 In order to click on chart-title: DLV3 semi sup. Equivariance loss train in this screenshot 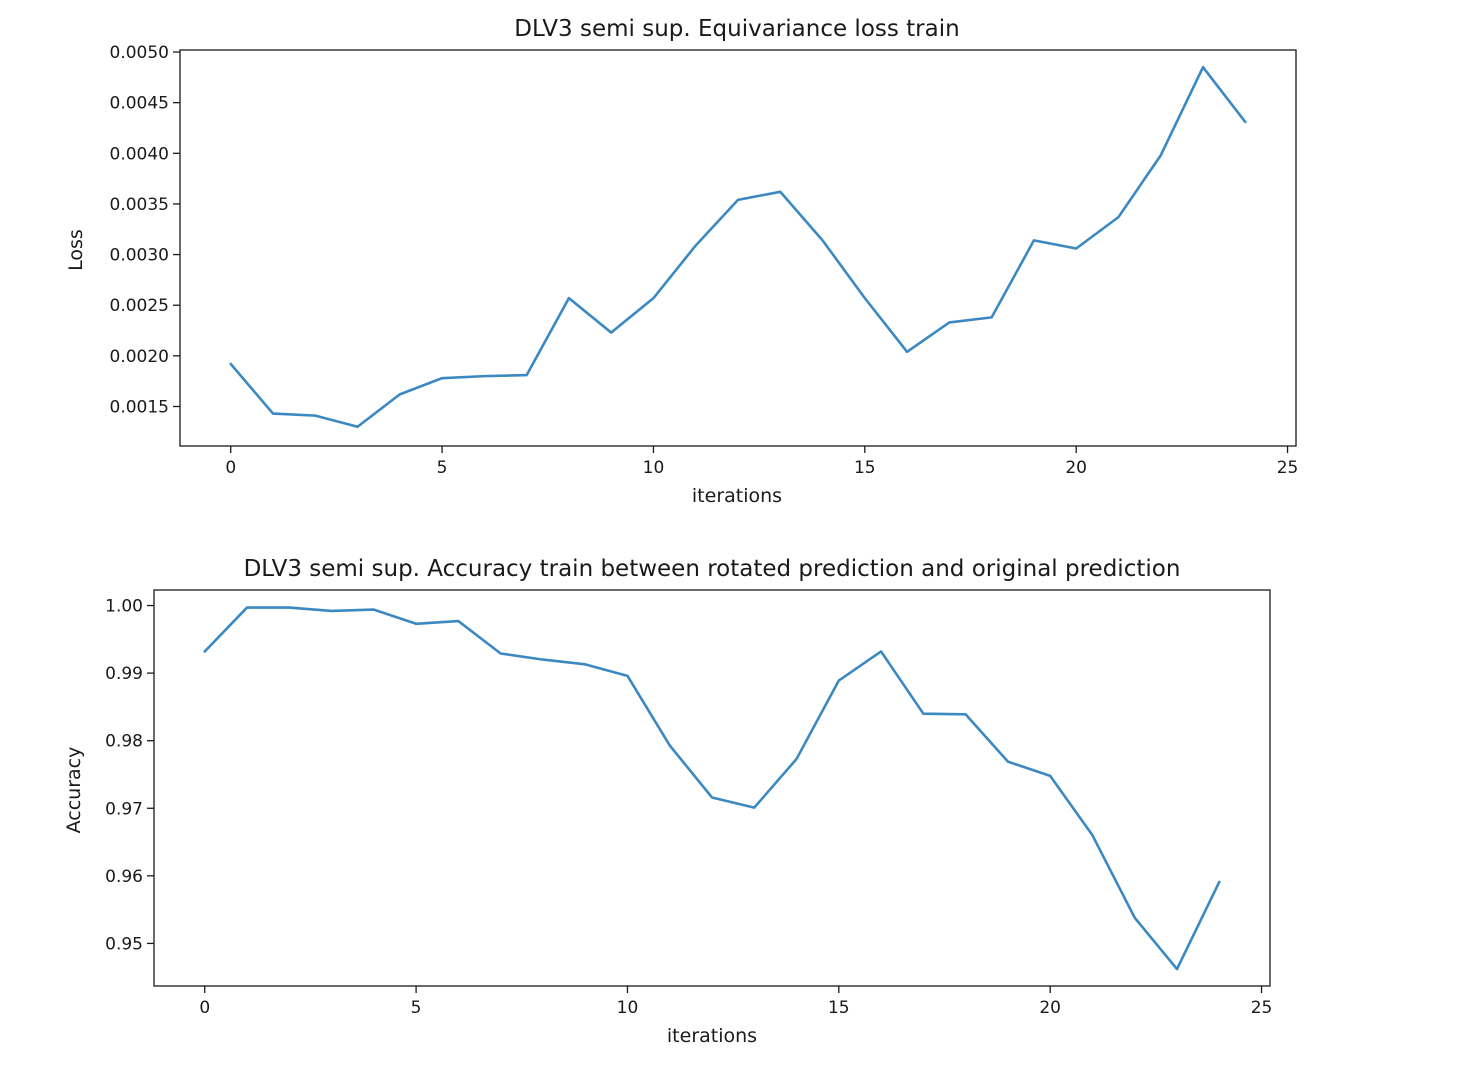, I will do `click(736, 29)`.